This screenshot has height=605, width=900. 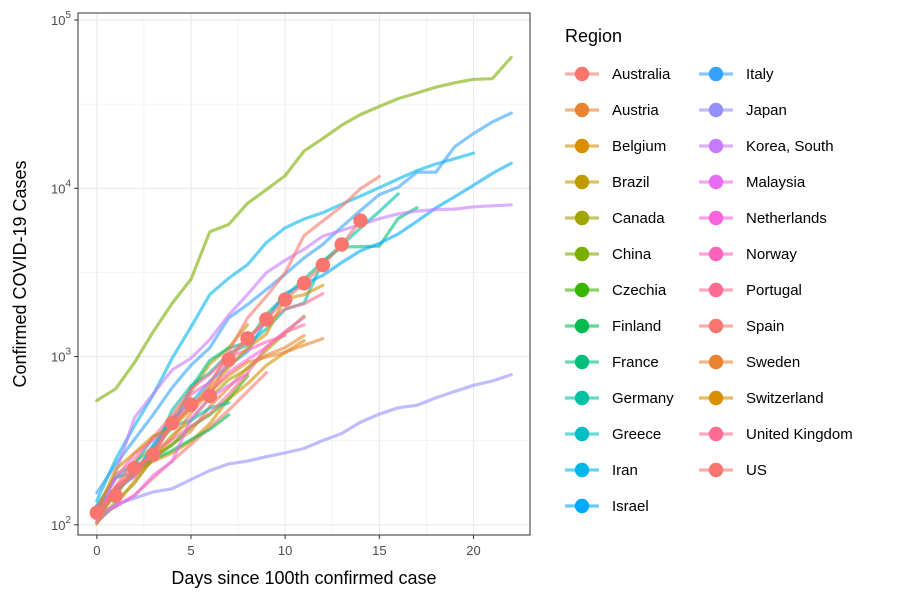 I want to click on legend-item-germany: Germany, so click(x=619, y=398).